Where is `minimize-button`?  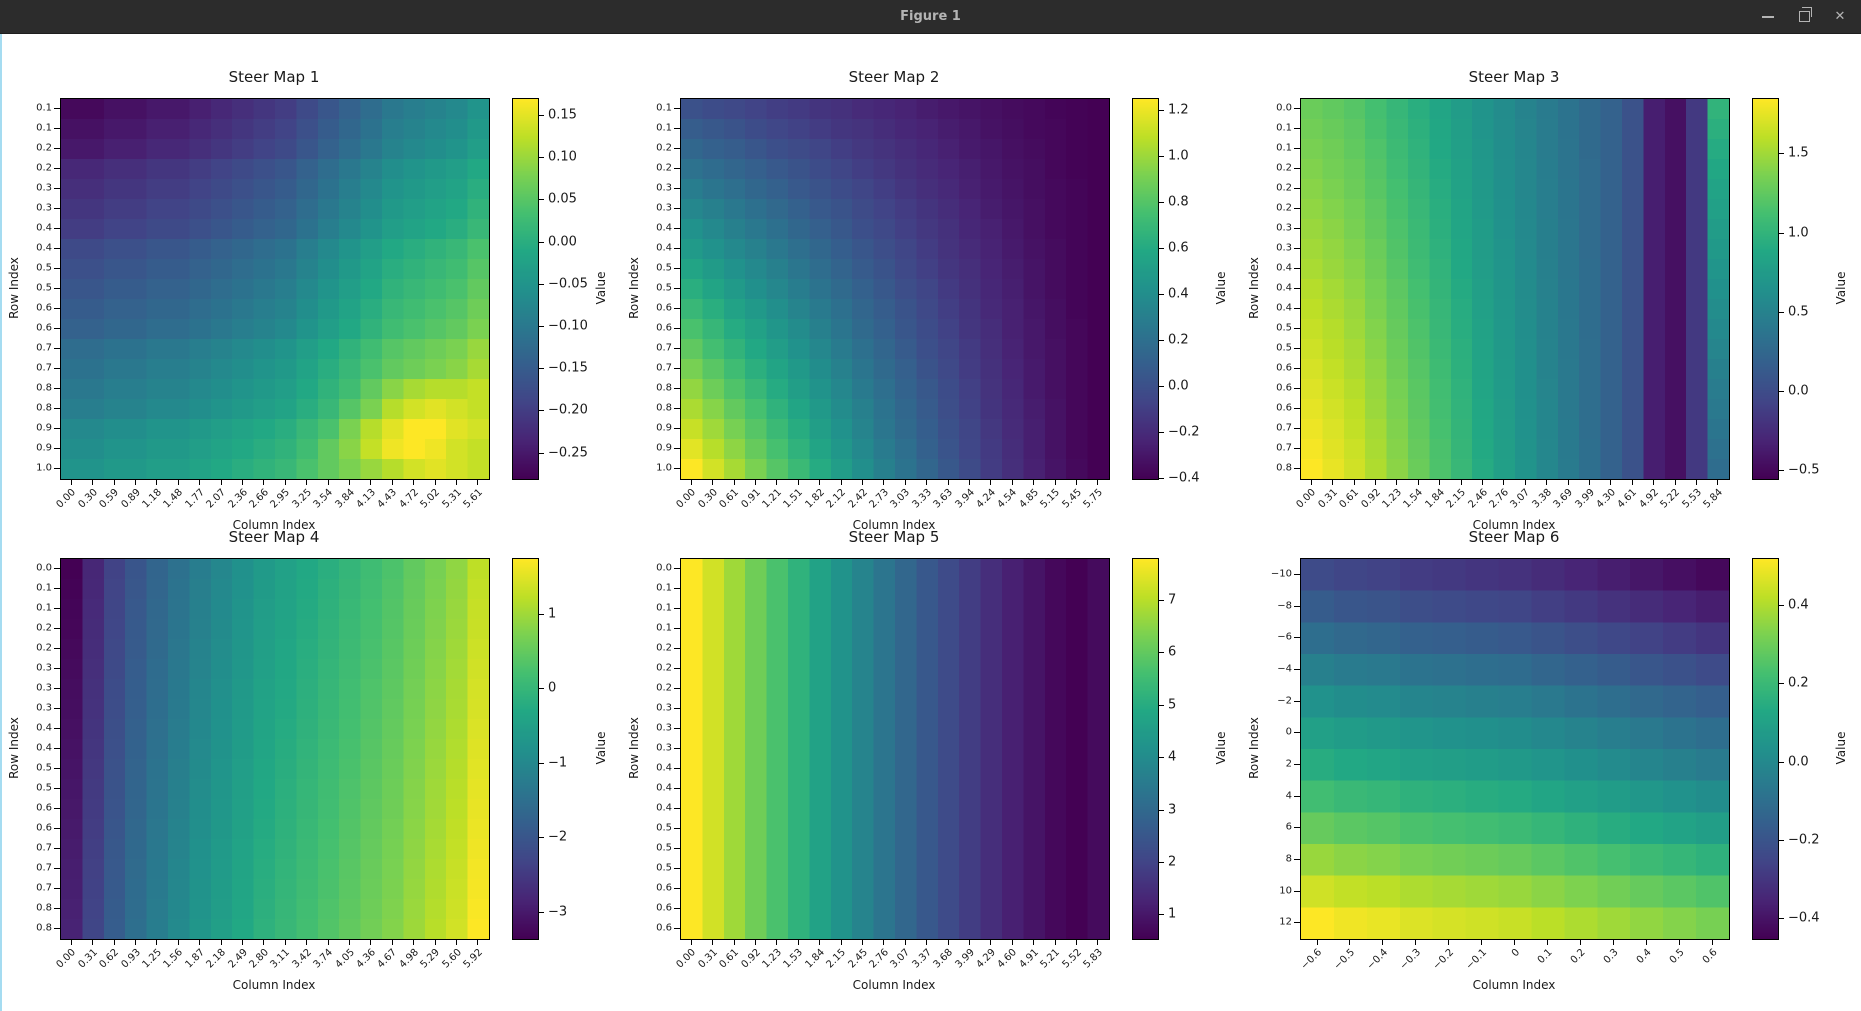 minimize-button is located at coordinates (1768, 17).